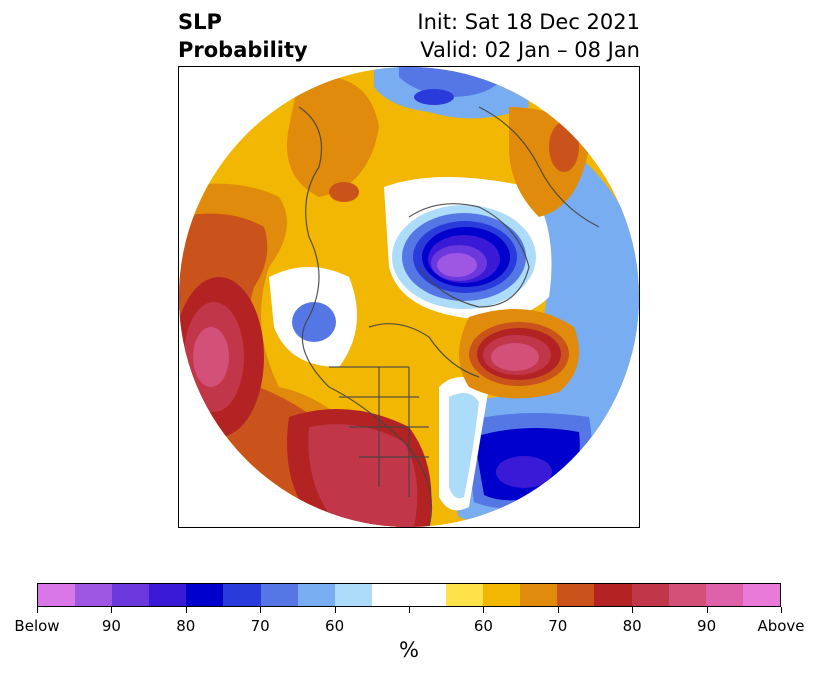 This screenshot has height=676, width=819. Describe the element at coordinates (530, 50) in the screenshot. I see `valid-date-range: Valid: 02 Jan – 08 Jan` at that location.